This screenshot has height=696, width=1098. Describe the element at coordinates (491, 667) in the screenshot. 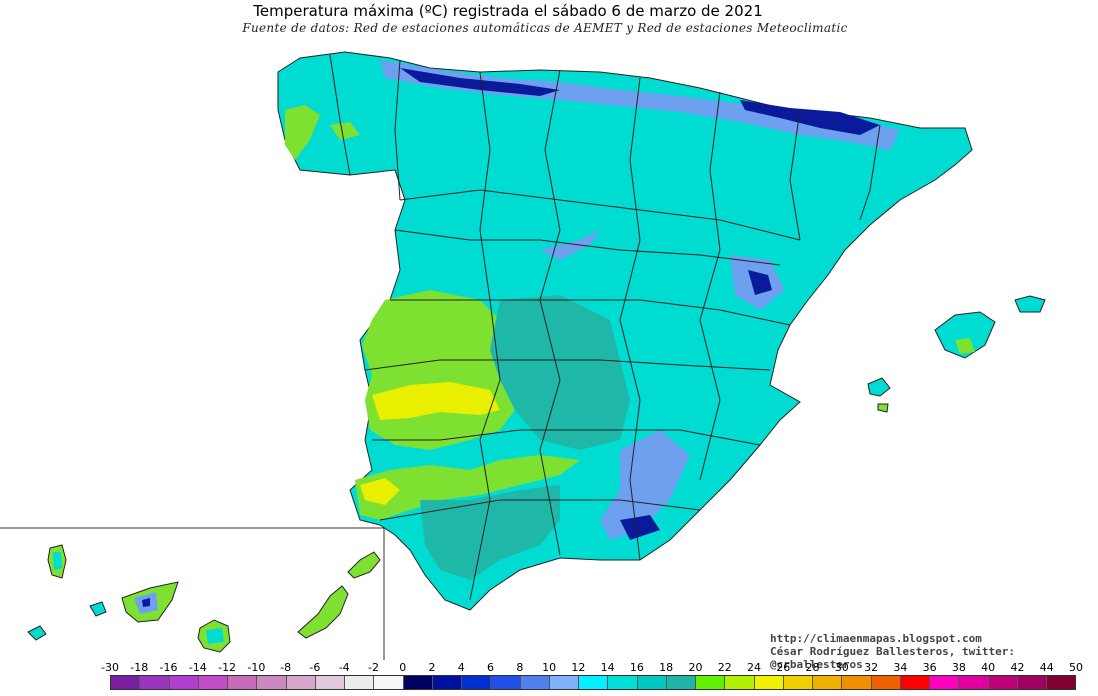

I see `legend-label: 6` at that location.